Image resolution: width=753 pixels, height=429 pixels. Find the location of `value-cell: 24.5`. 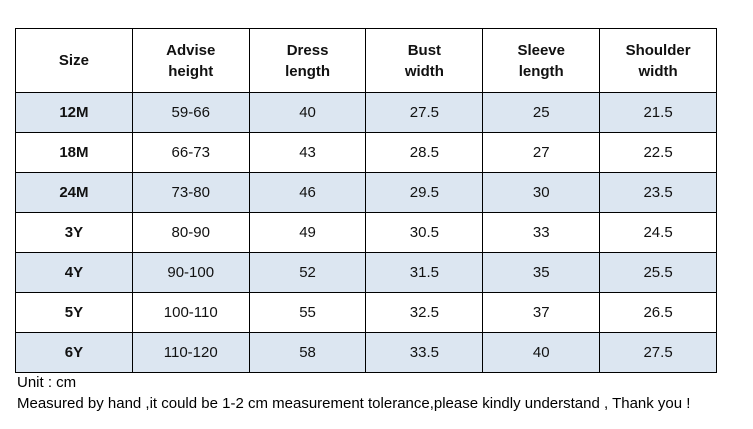

value-cell: 24.5 is located at coordinates (658, 232).